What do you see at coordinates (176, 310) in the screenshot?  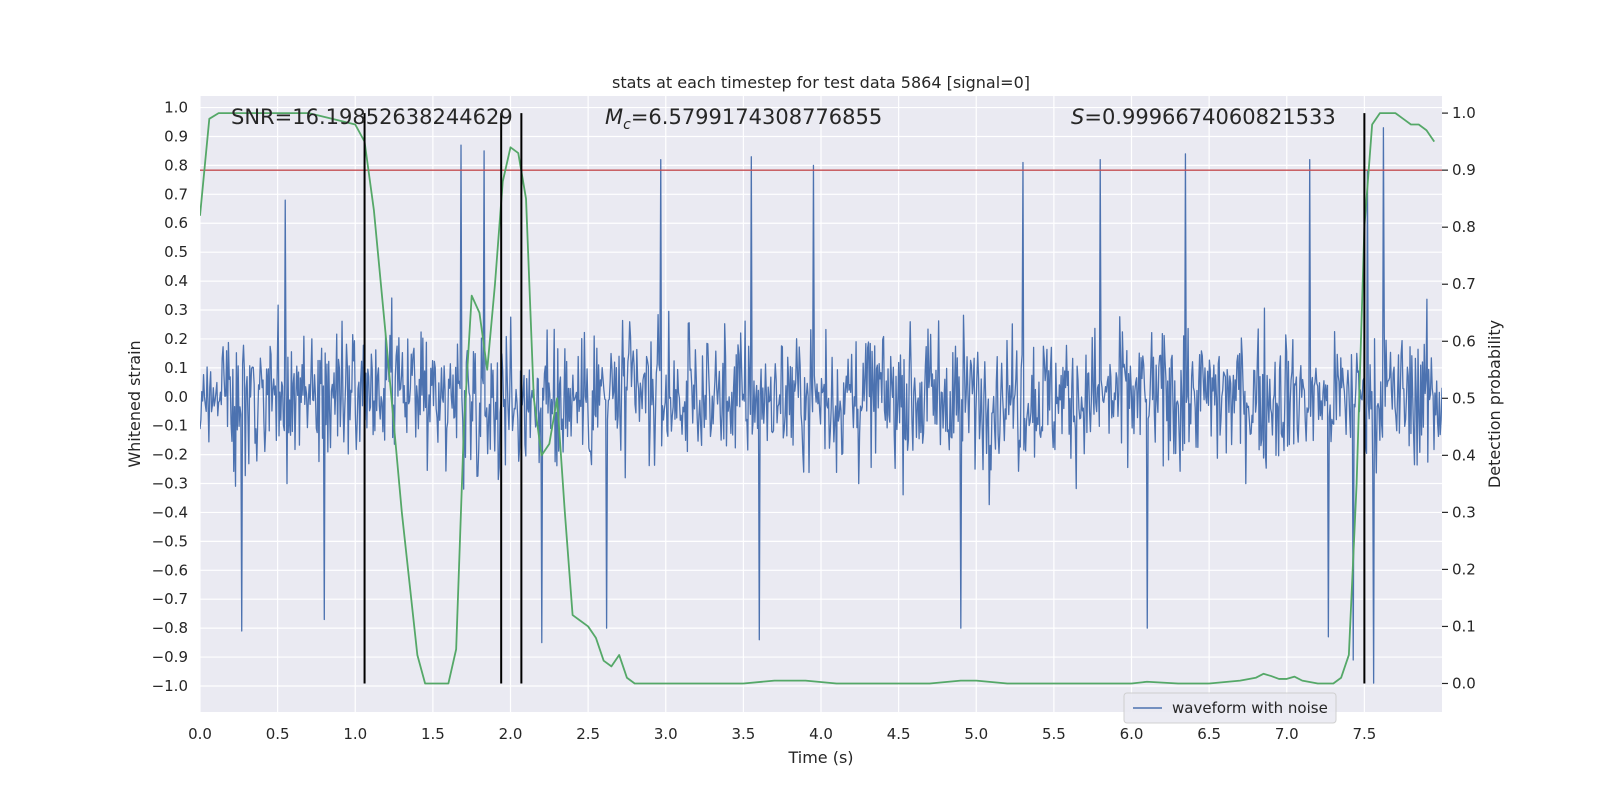 I see `y-tick-label: 0.3` at bounding box center [176, 310].